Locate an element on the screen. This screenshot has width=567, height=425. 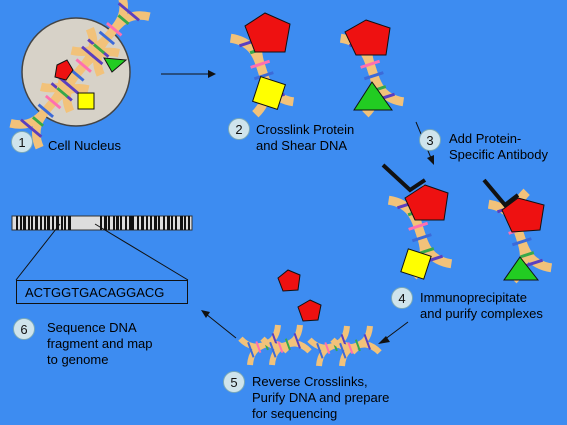
arrow-ip-to-reverse is located at coordinates (393, 332).